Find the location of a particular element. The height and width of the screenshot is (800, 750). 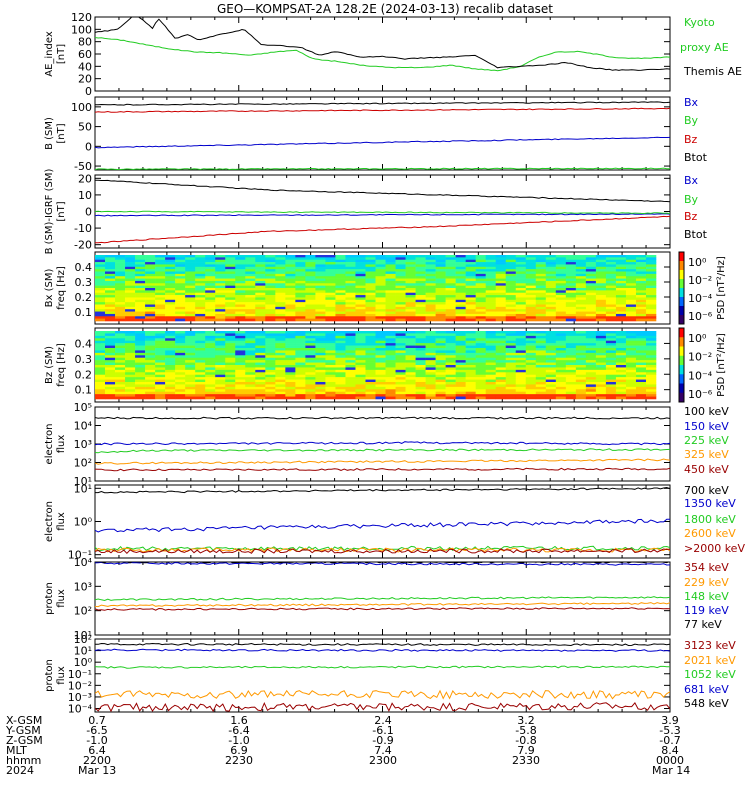

y-tick-label: 20 is located at coordinates (85, 79).